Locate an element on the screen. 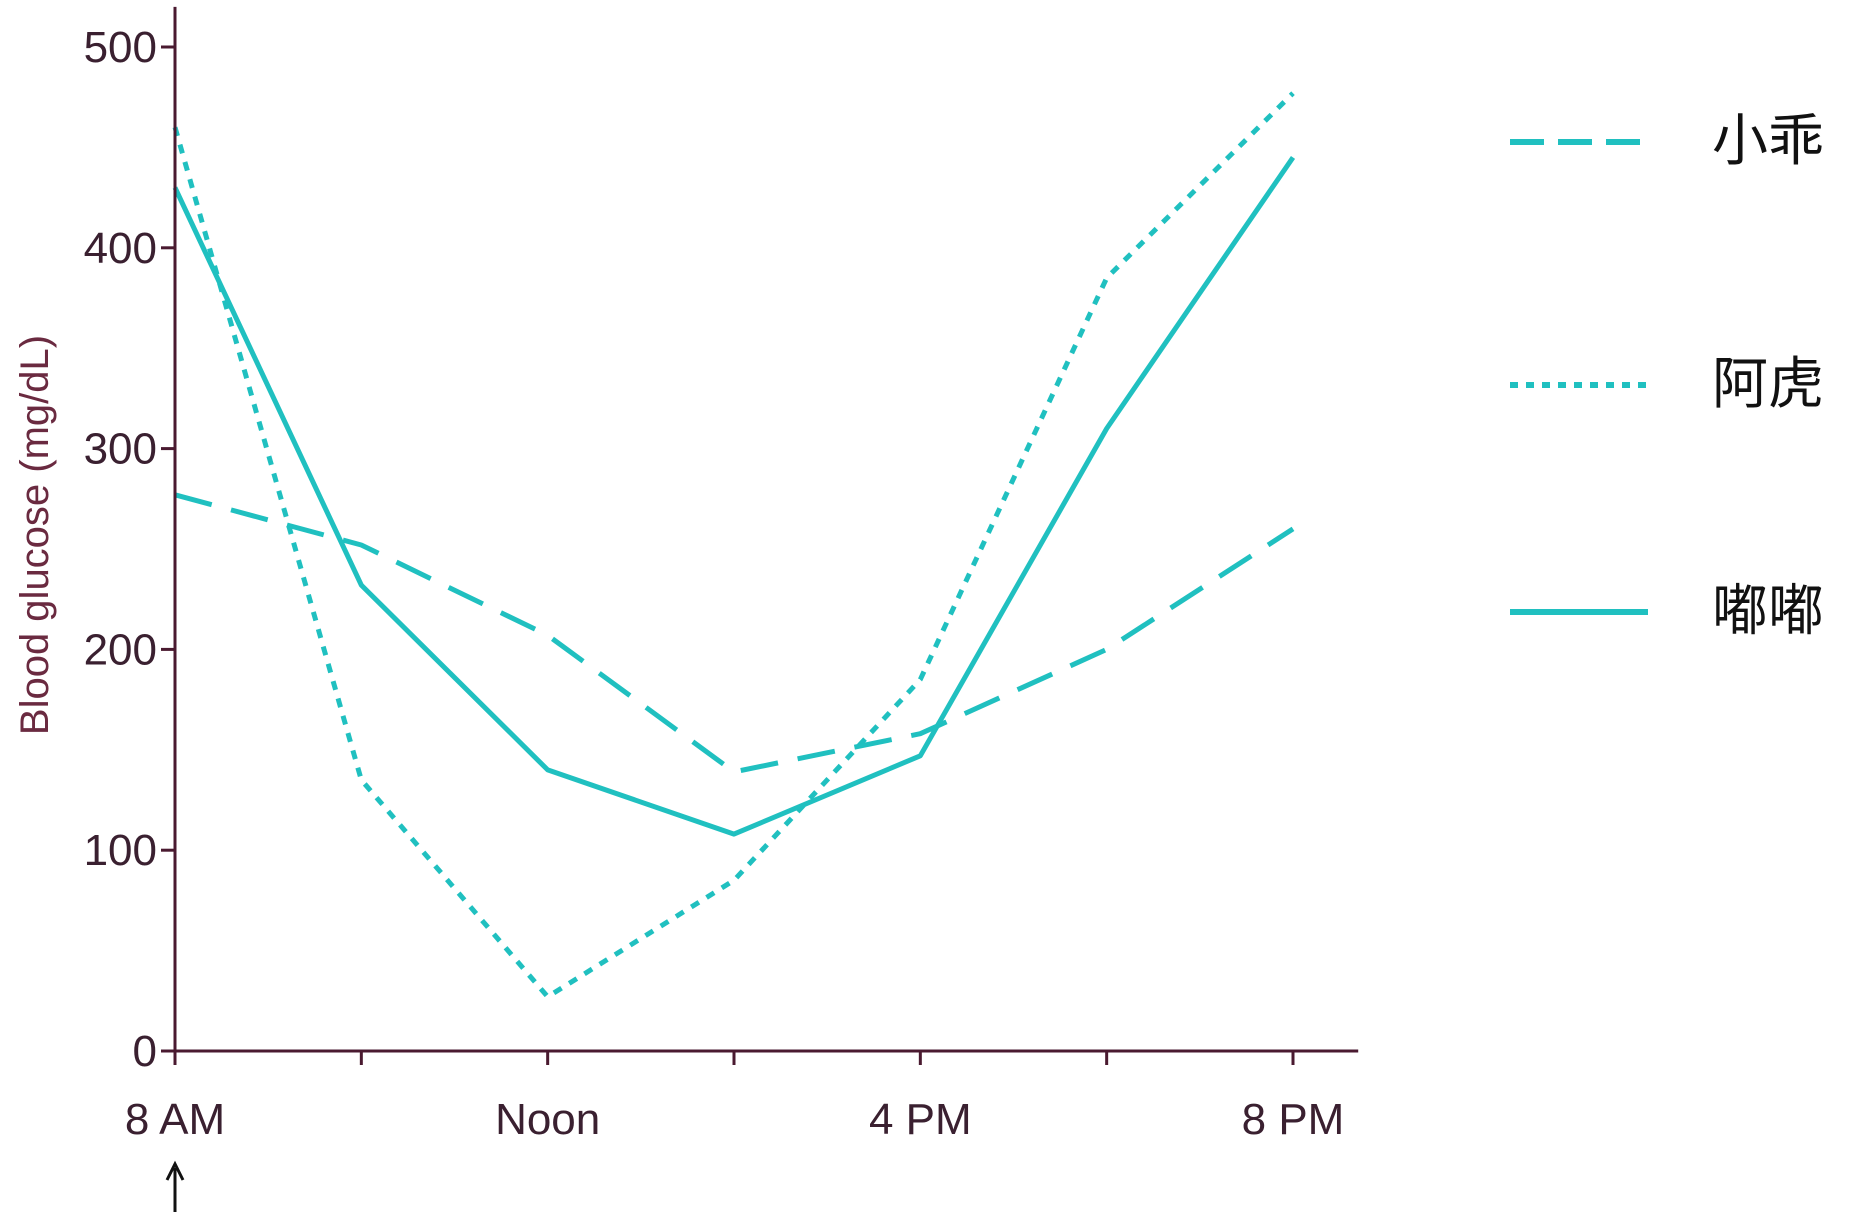 Image resolution: width=1855 pixels, height=1214 pixels. legend-label-2: 阿虎 is located at coordinates (1768, 384).